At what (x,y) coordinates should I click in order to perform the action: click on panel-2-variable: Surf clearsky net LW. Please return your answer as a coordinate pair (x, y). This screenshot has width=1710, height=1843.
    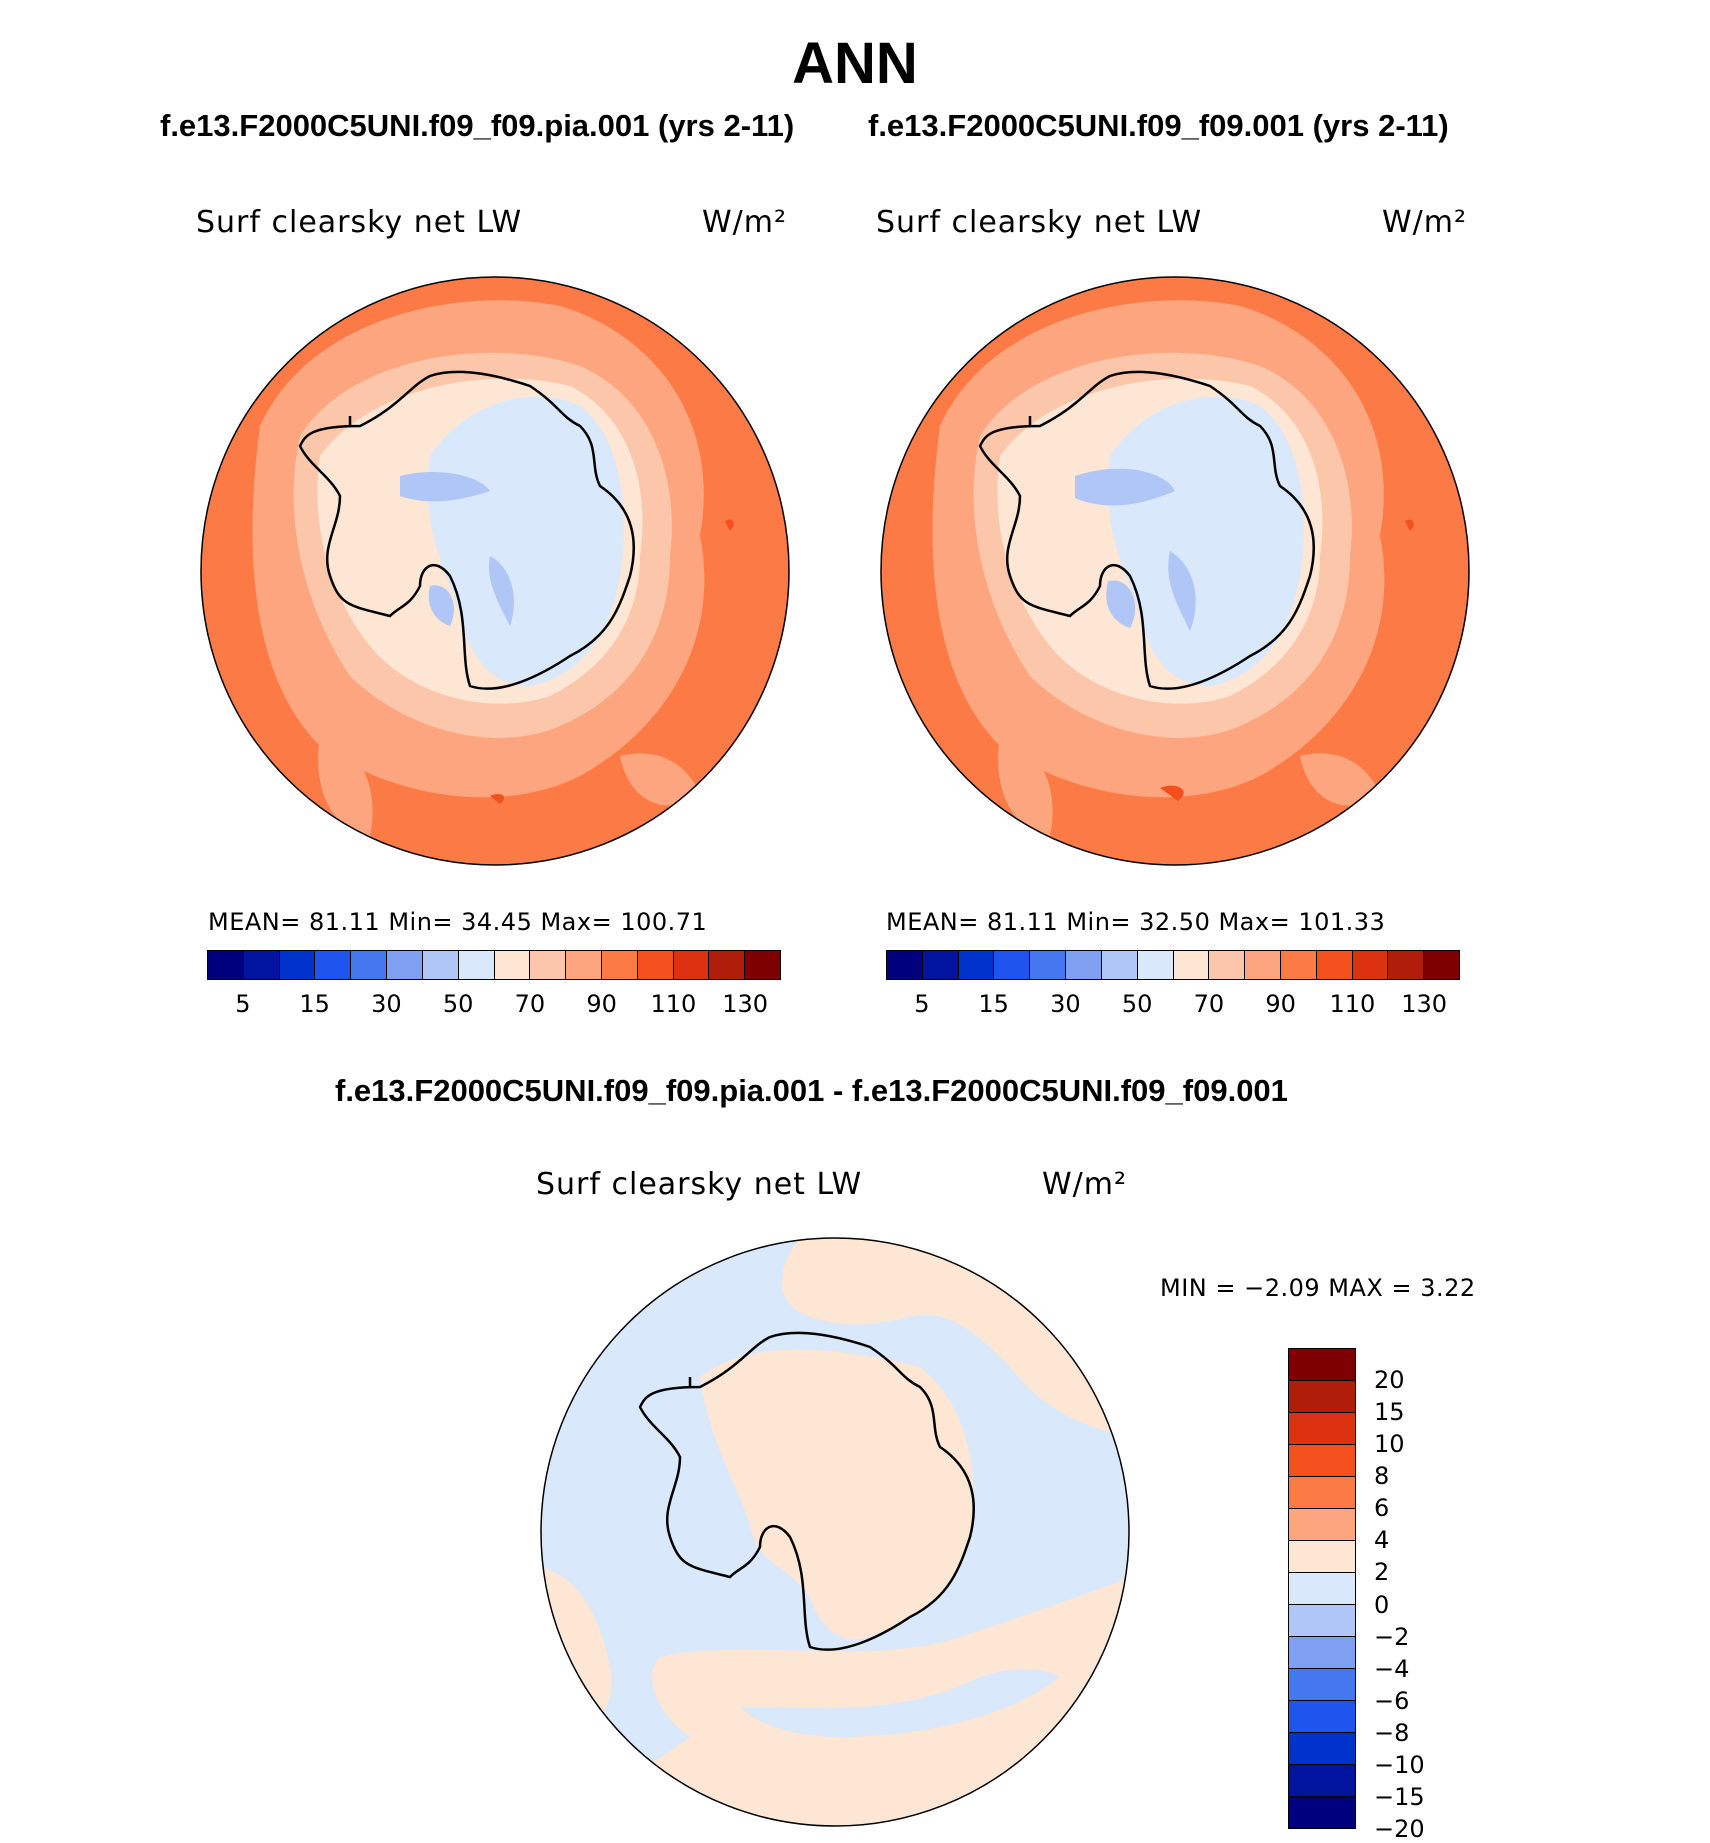
    Looking at the image, I should click on (1039, 222).